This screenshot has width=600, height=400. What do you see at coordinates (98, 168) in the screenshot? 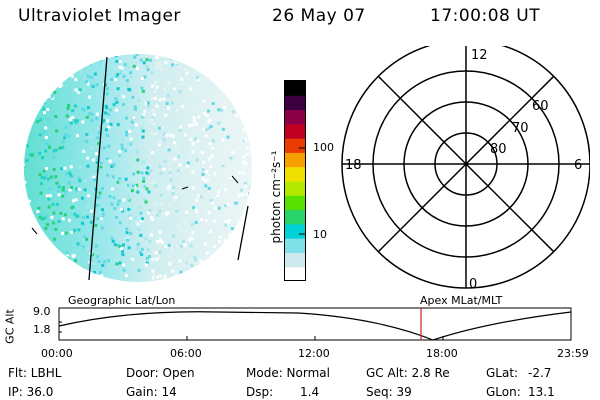
I see `terminator-line-left` at bounding box center [98, 168].